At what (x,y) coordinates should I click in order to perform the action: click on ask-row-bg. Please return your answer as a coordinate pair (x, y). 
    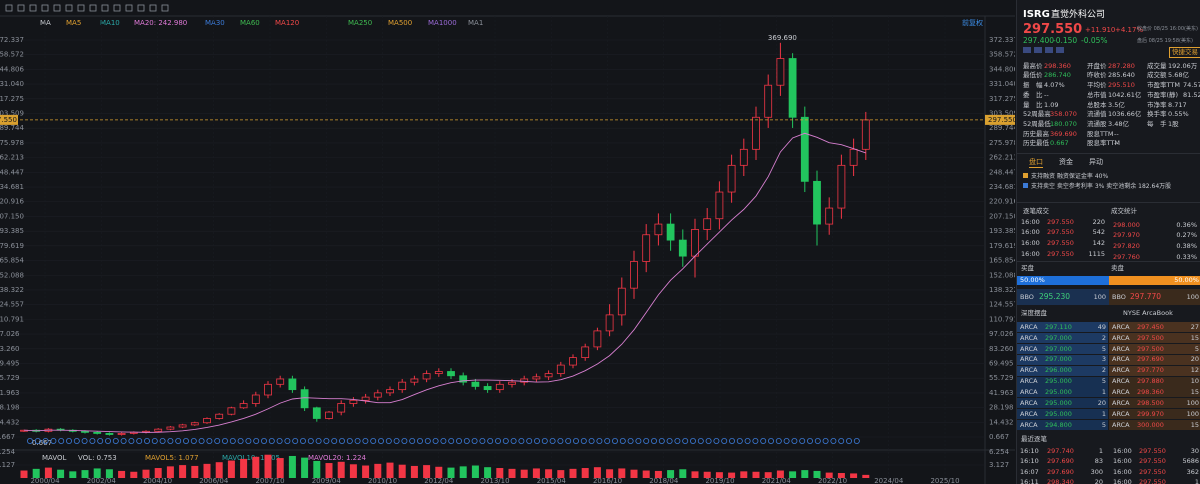
    Looking at the image, I should click on (1154, 381).